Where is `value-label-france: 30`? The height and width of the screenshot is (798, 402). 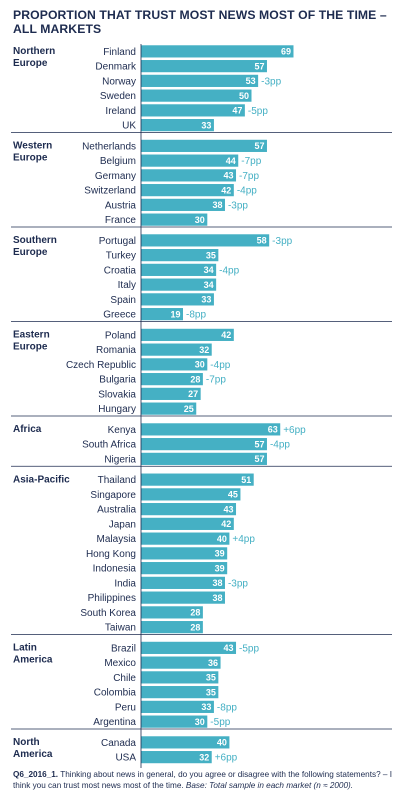 value-label-france: 30 is located at coordinates (200, 220).